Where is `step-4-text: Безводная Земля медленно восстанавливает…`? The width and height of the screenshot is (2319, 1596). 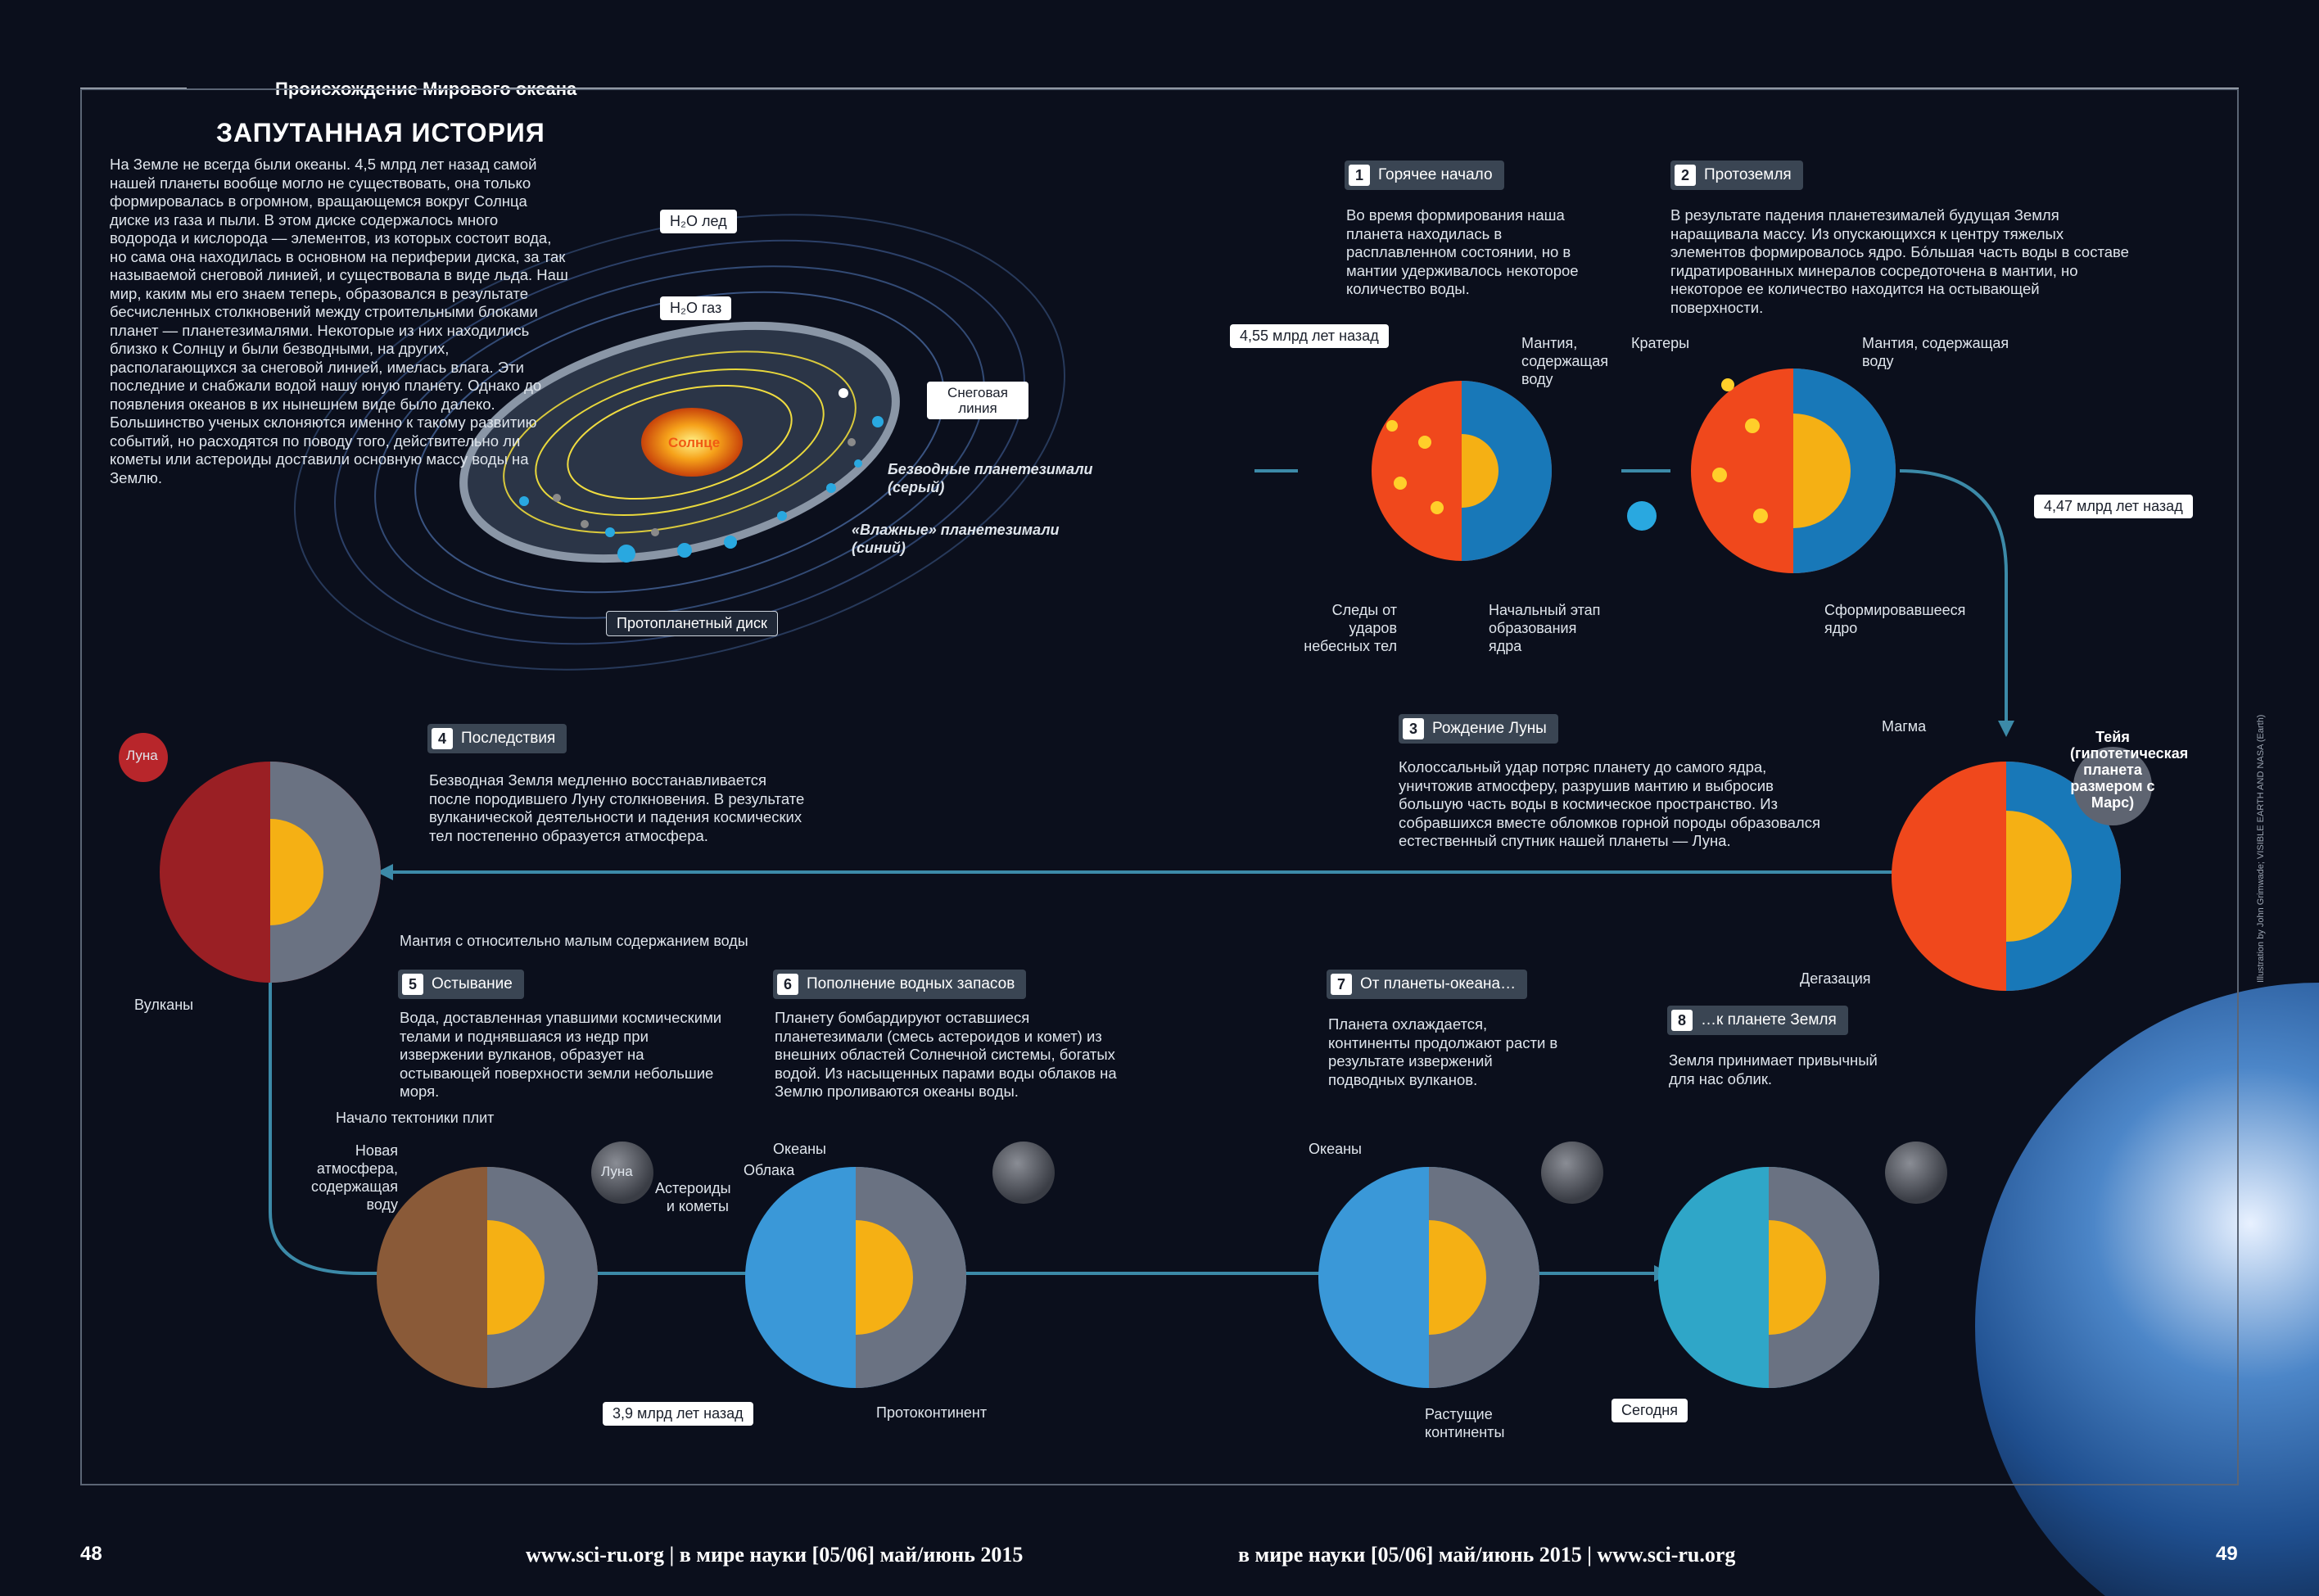
step-4-text: Безводная Земля медленно восстанавливает… is located at coordinates (617, 807).